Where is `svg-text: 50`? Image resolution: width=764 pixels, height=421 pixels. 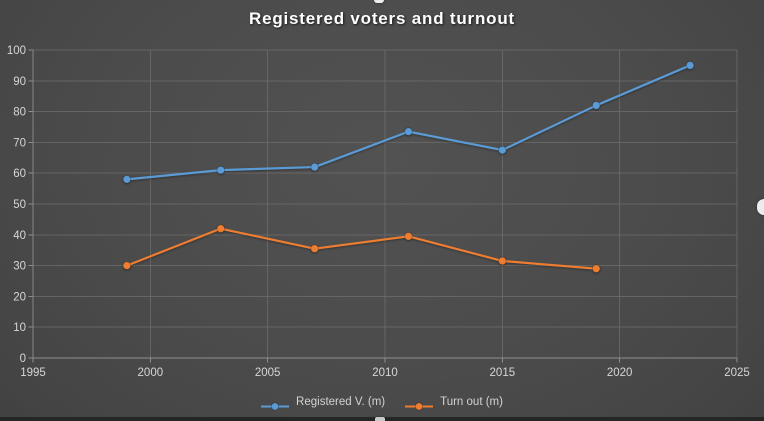 svg-text: 50 is located at coordinates (19, 205).